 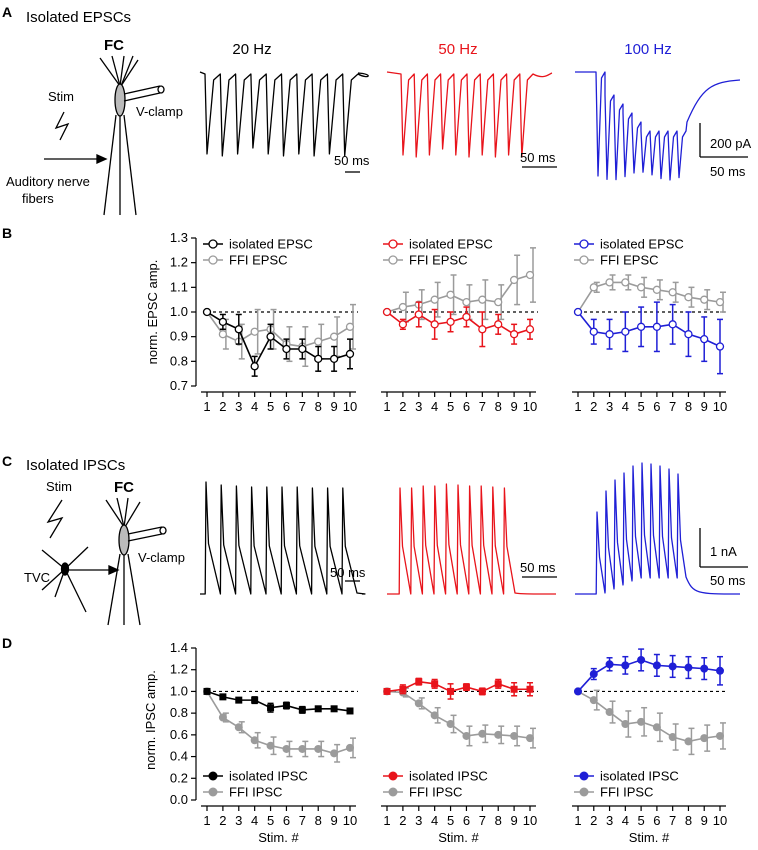 What do you see at coordinates (61, 96) in the screenshot?
I see `epsc-stim-label: Stim` at bounding box center [61, 96].